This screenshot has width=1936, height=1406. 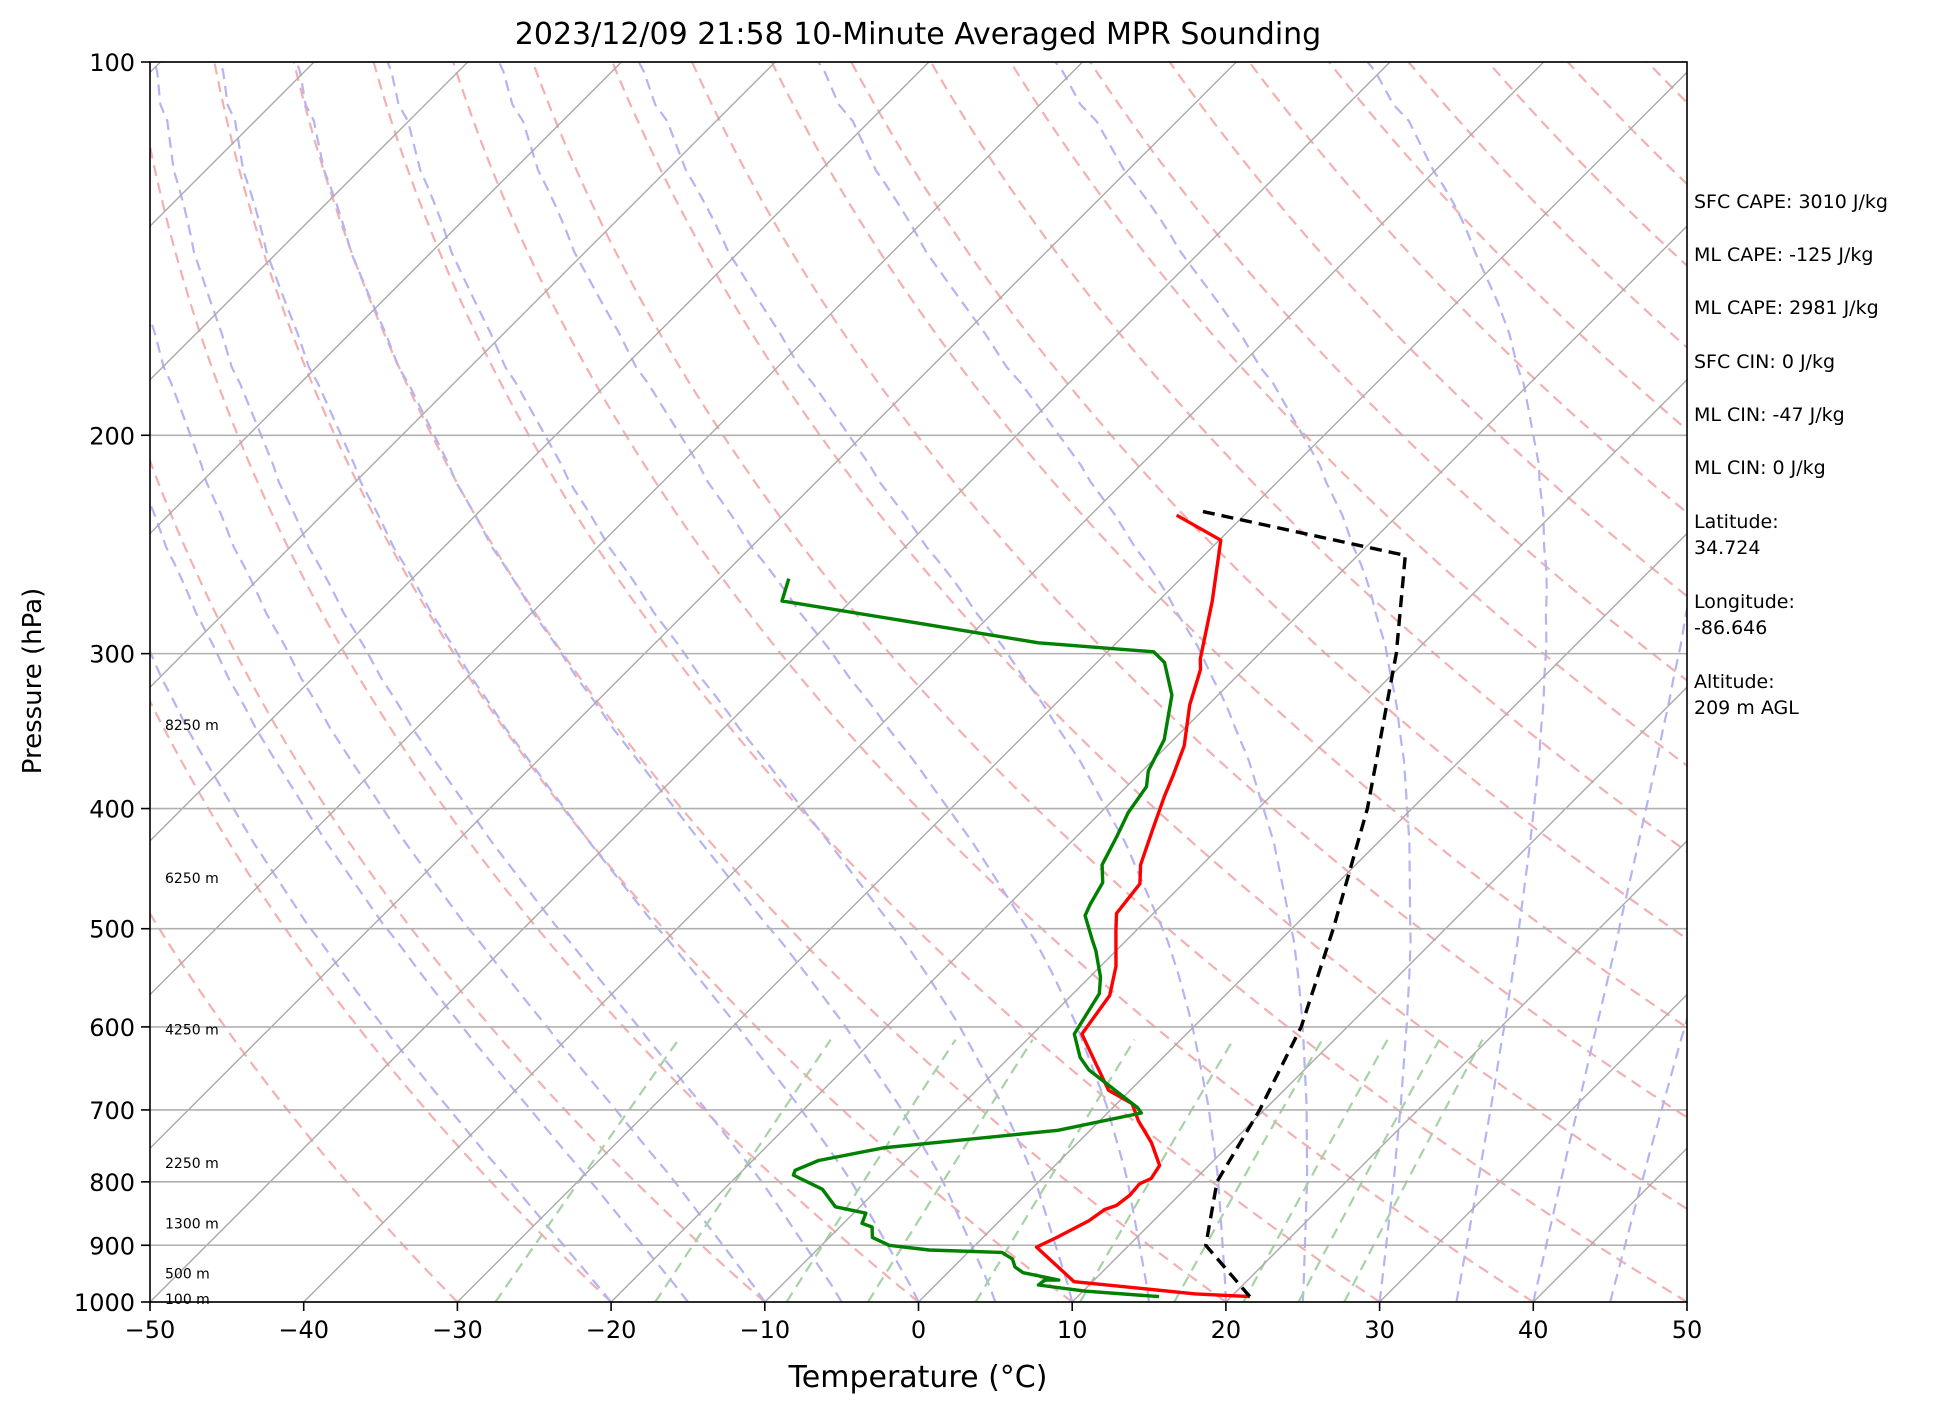 What do you see at coordinates (112, 1028) in the screenshot?
I see `y-tick-label: 600` at bounding box center [112, 1028].